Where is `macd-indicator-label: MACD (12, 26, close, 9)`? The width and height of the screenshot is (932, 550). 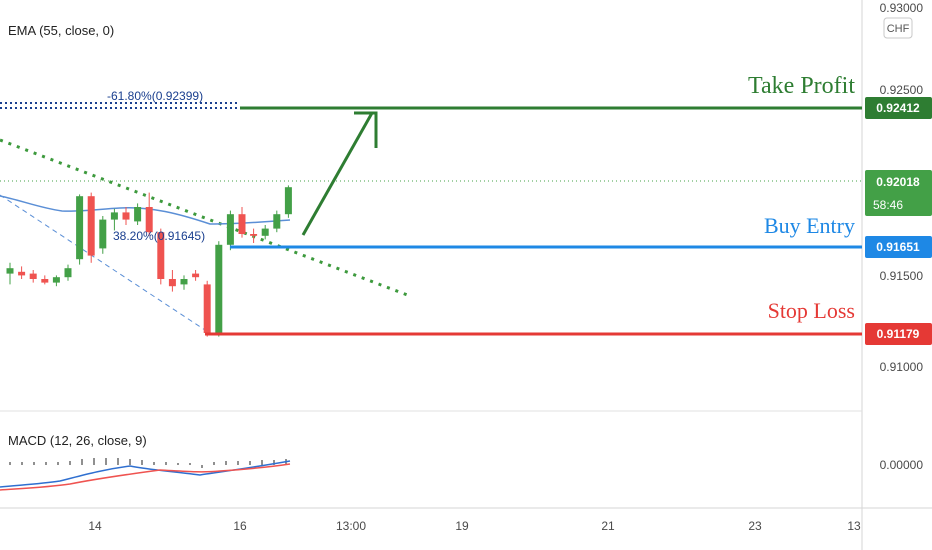 macd-indicator-label: MACD (12, 26, close, 9) is located at coordinates (77, 440).